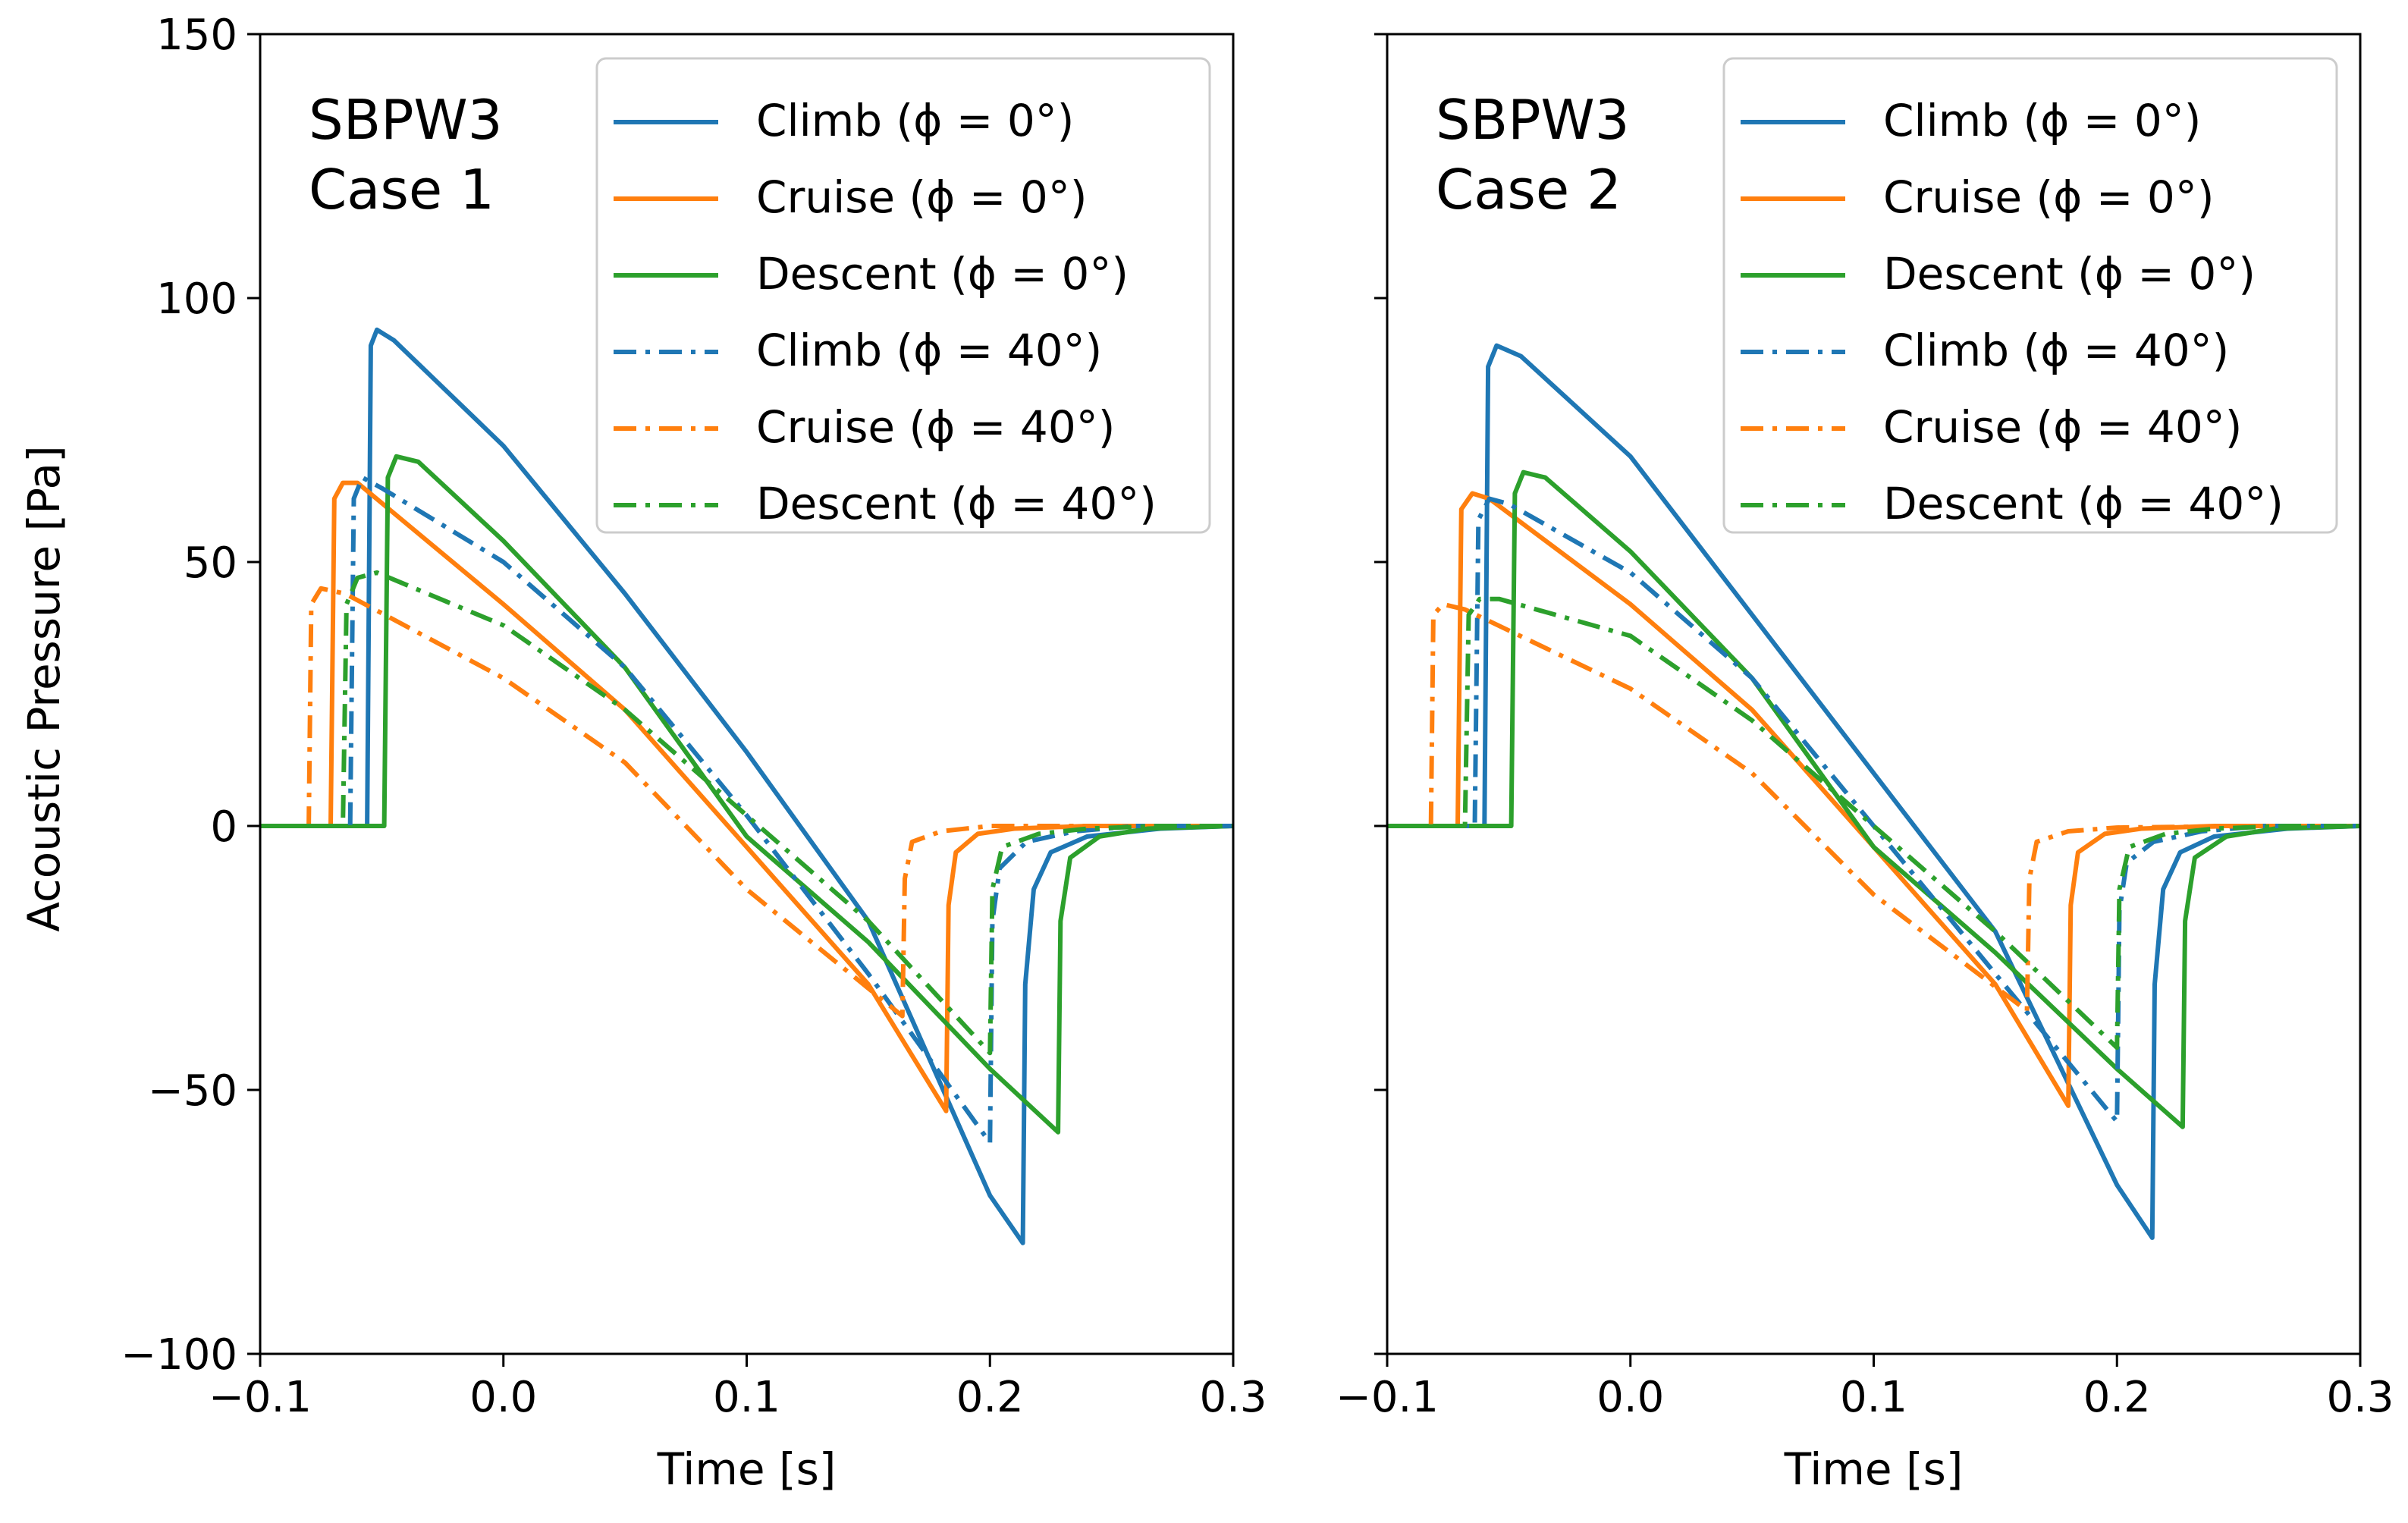  What do you see at coordinates (196, 36) in the screenshot?
I see `y-tick-label: 150` at bounding box center [196, 36].